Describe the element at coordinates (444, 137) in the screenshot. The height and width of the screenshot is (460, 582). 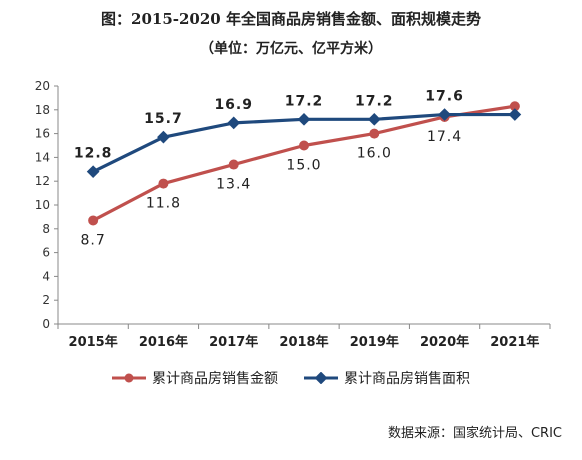
I see `data-label-amount: 17.4` at that location.